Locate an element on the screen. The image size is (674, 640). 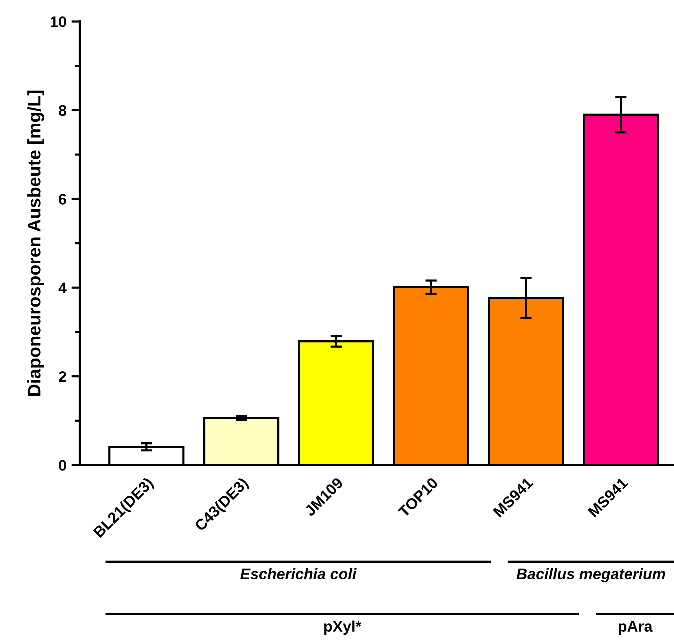
y-axis-title: Diaponeurosporen Ausbeute [mg/L] is located at coordinates (36, 243).